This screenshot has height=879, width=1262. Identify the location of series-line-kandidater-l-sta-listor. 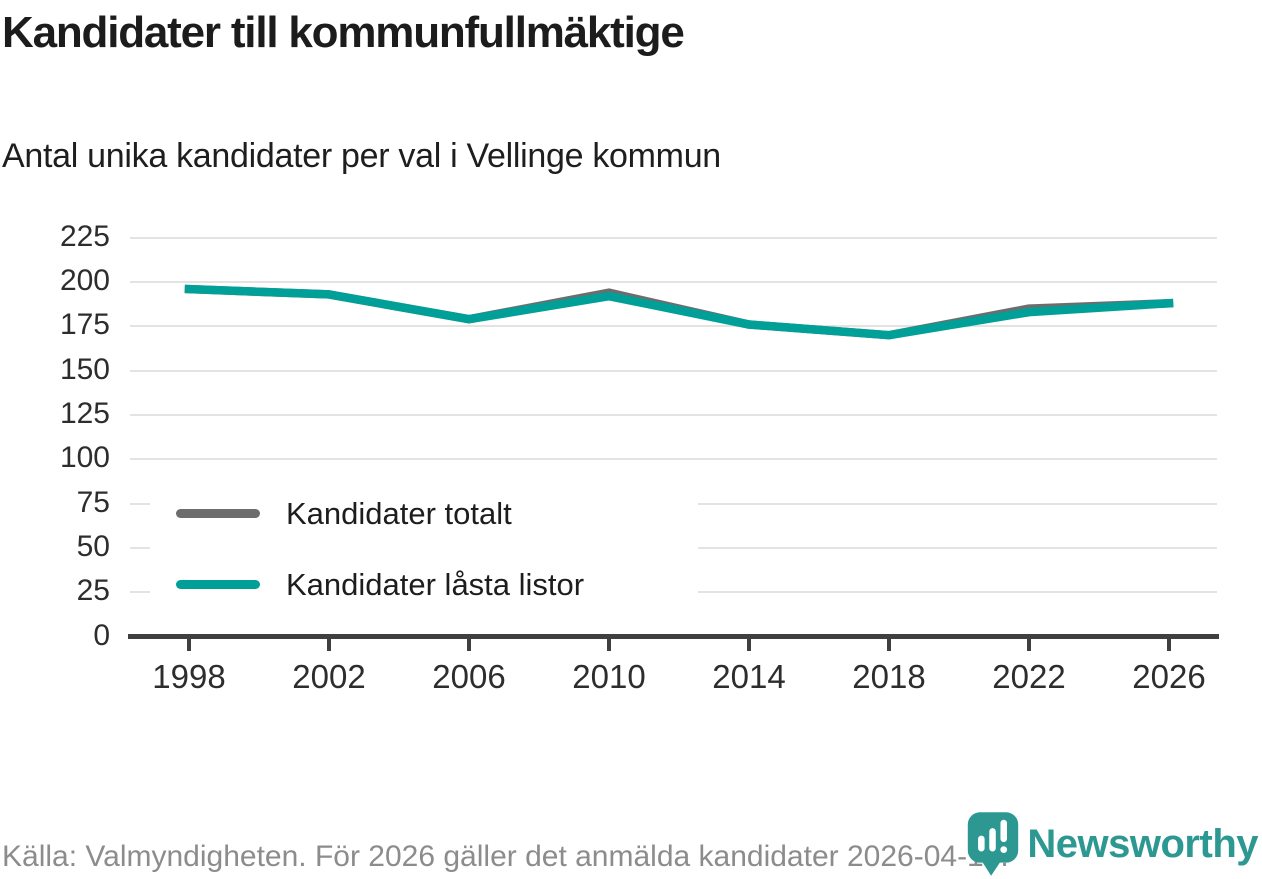
(679, 312).